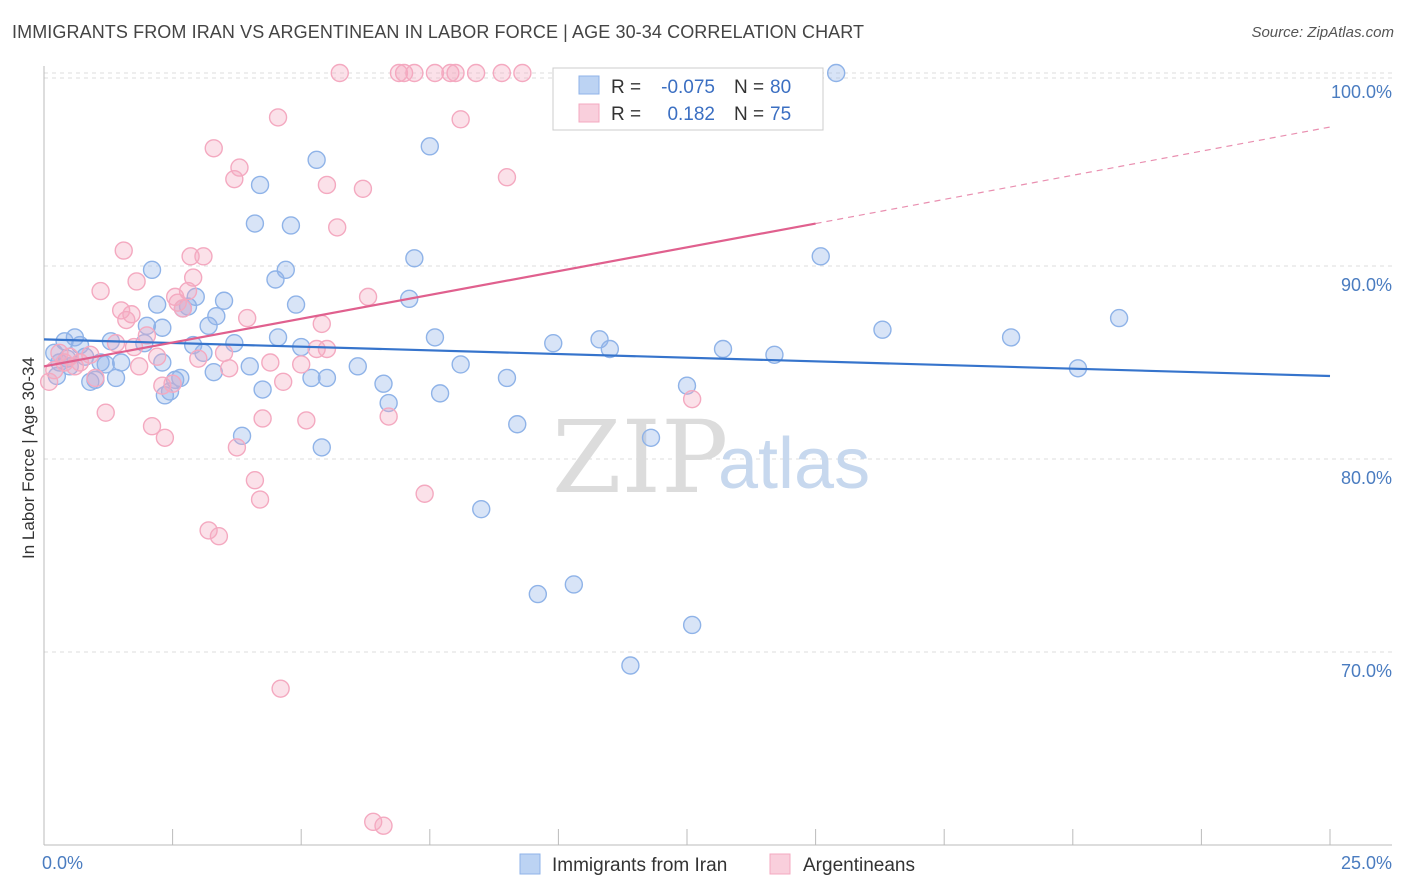 This screenshot has width=1406, height=892. Describe the element at coordinates (639, 865) in the screenshot. I see `legend-series-iran: Immigrants from Iran` at that location.